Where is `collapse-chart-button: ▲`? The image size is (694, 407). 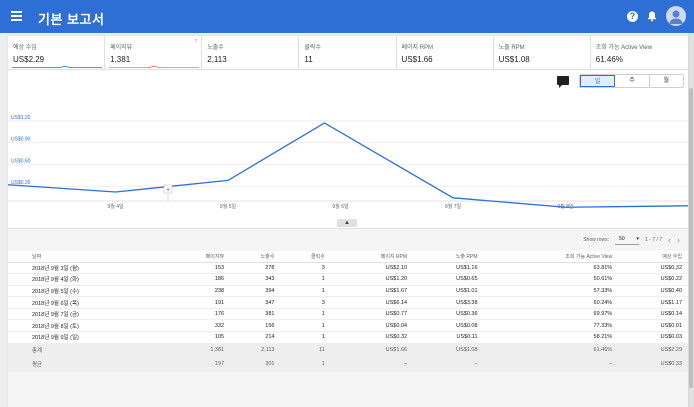 collapse-chart-button: ▲ is located at coordinates (347, 223).